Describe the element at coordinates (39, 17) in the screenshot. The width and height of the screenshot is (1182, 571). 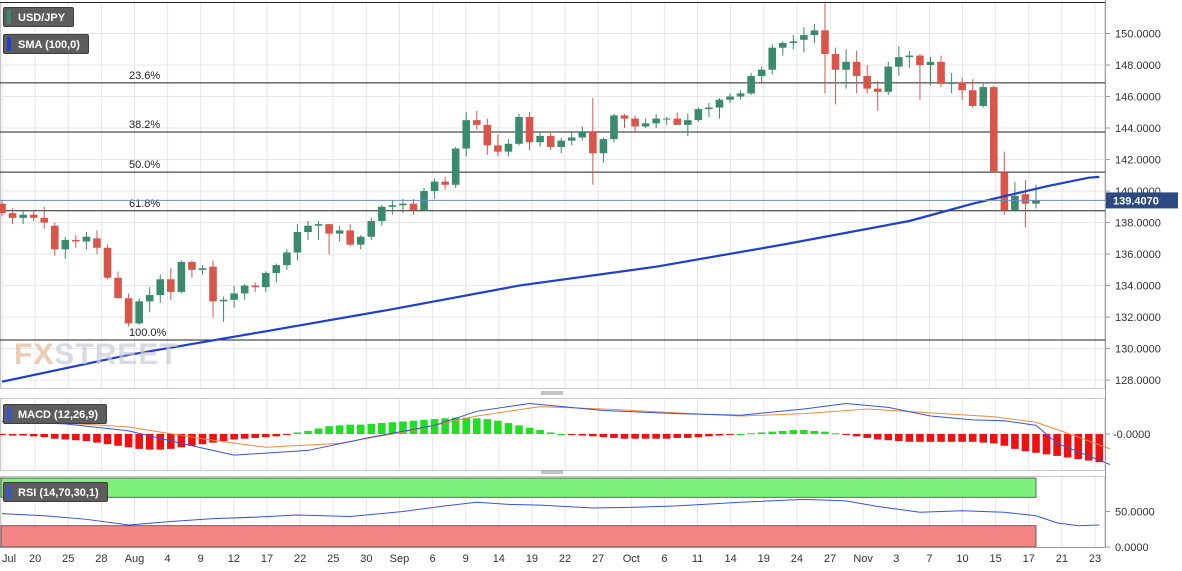
I see `instrument-badge: USD/JPY` at that location.